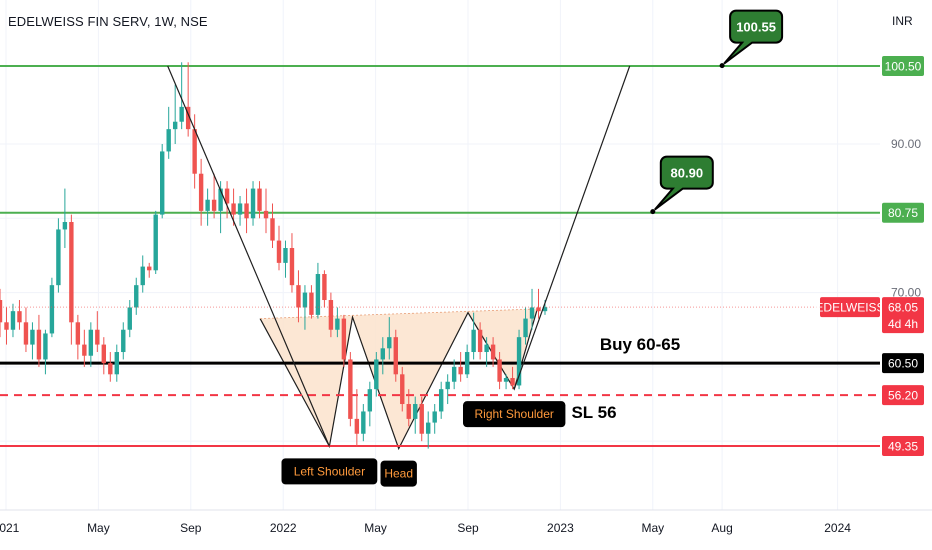 The width and height of the screenshot is (932, 550). Describe the element at coordinates (514, 414) in the screenshot. I see `pattern-label-text: Right Shoulder` at that location.